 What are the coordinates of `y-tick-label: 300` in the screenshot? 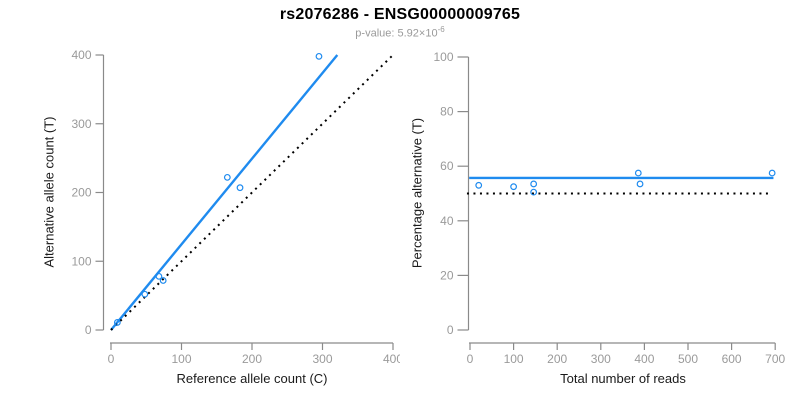 It's located at (81, 124).